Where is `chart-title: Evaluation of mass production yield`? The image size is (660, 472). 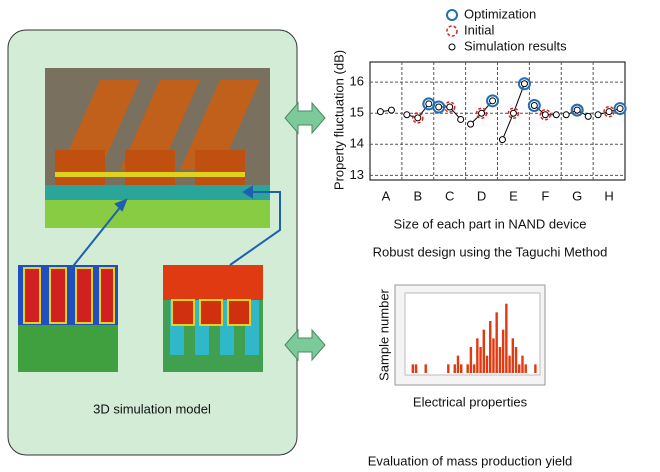
chart-title: Evaluation of mass production yield is located at coordinates (470, 460).